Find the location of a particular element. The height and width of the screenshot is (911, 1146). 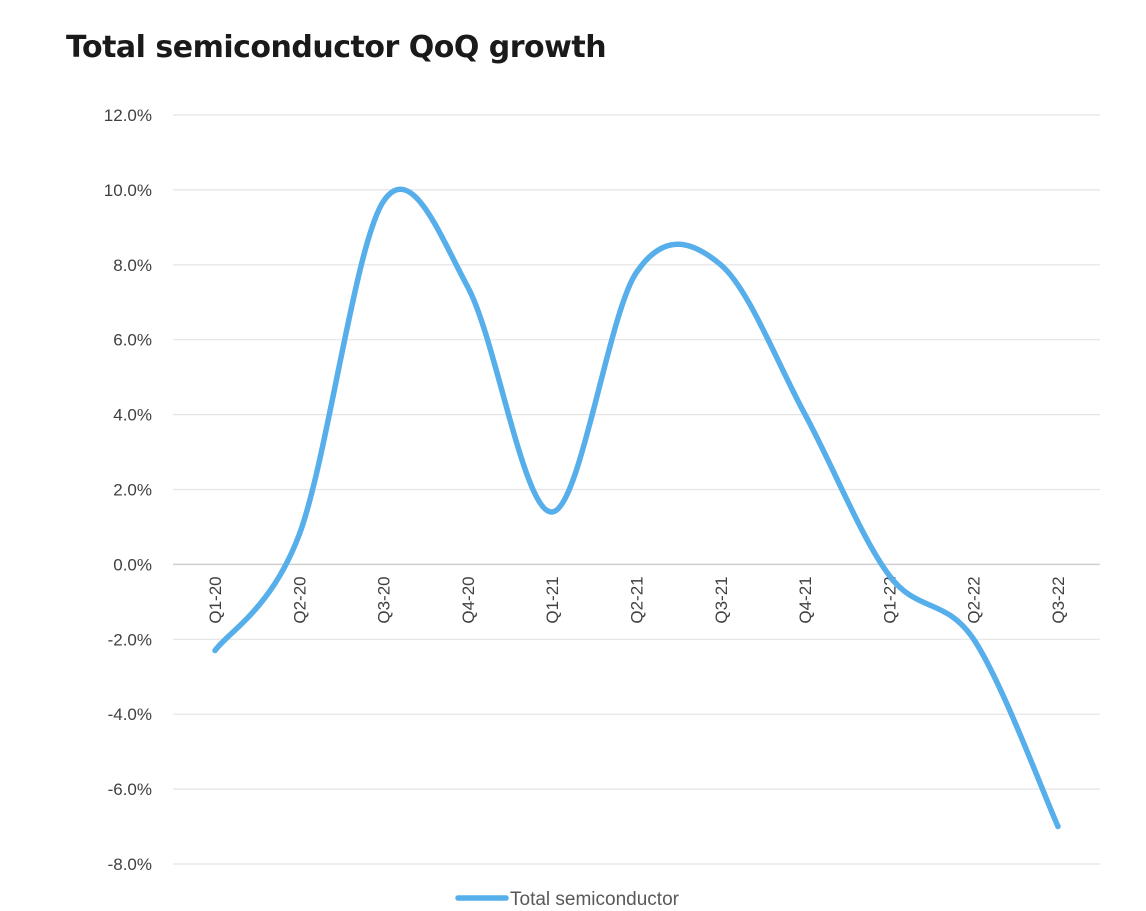

y-tick-label: -6.0% is located at coordinates (130, 789).